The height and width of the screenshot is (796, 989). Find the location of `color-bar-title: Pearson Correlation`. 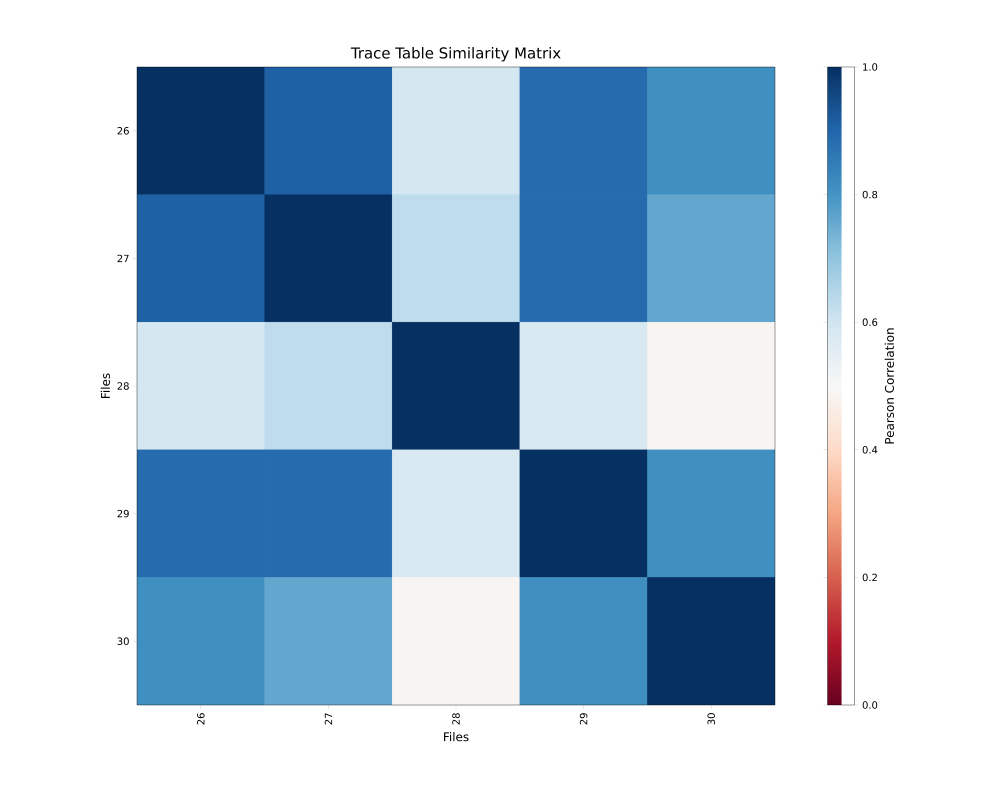

color-bar-title: Pearson Correlation is located at coordinates (889, 386).